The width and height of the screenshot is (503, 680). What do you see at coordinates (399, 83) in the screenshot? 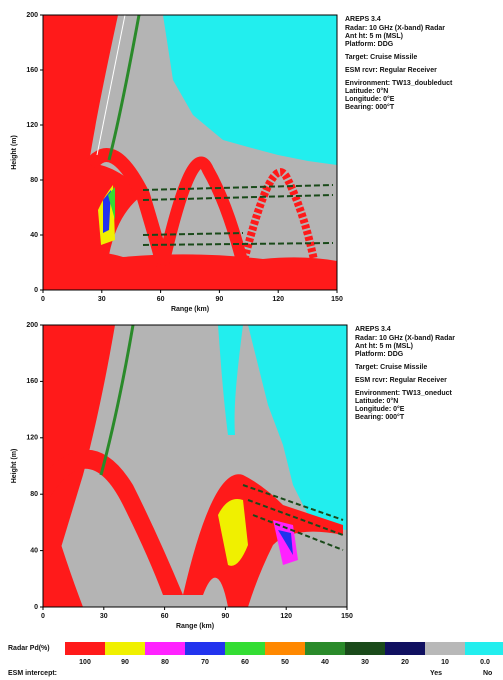
I see `info-line: Environment: TW13_doubleduct` at bounding box center [399, 83].